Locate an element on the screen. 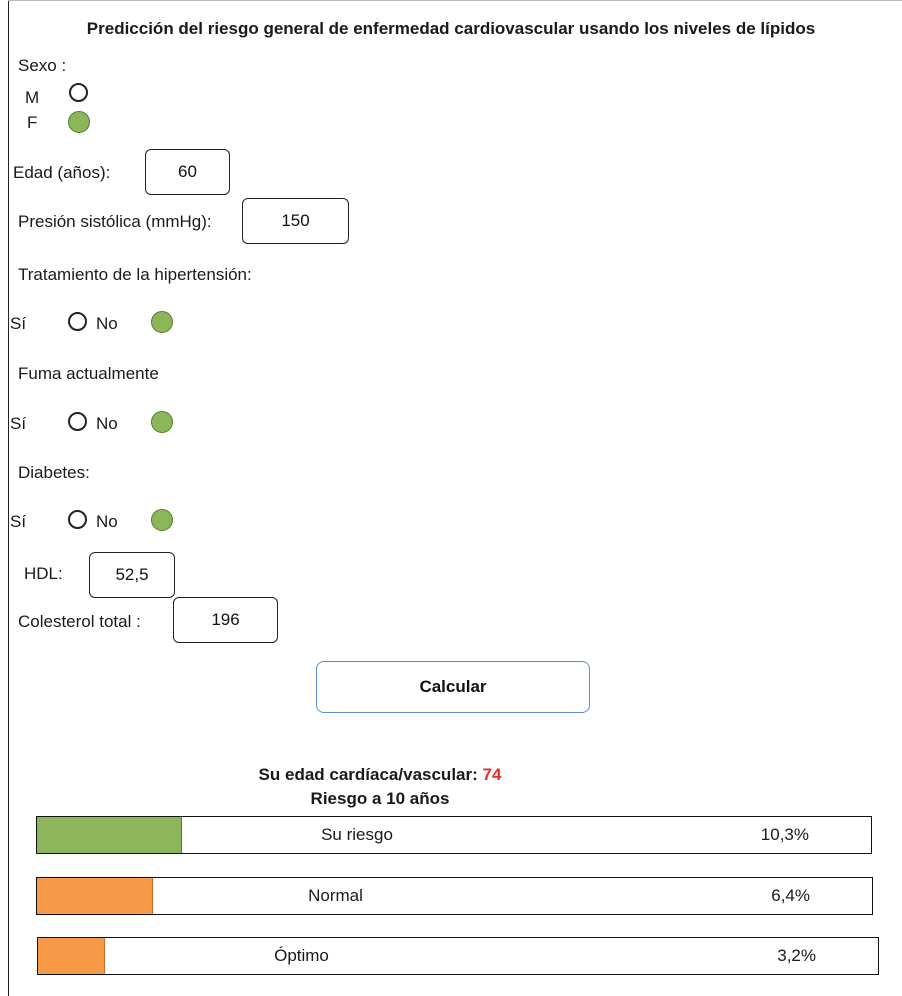  diabetes-yes-label: Sí is located at coordinates (18, 521).